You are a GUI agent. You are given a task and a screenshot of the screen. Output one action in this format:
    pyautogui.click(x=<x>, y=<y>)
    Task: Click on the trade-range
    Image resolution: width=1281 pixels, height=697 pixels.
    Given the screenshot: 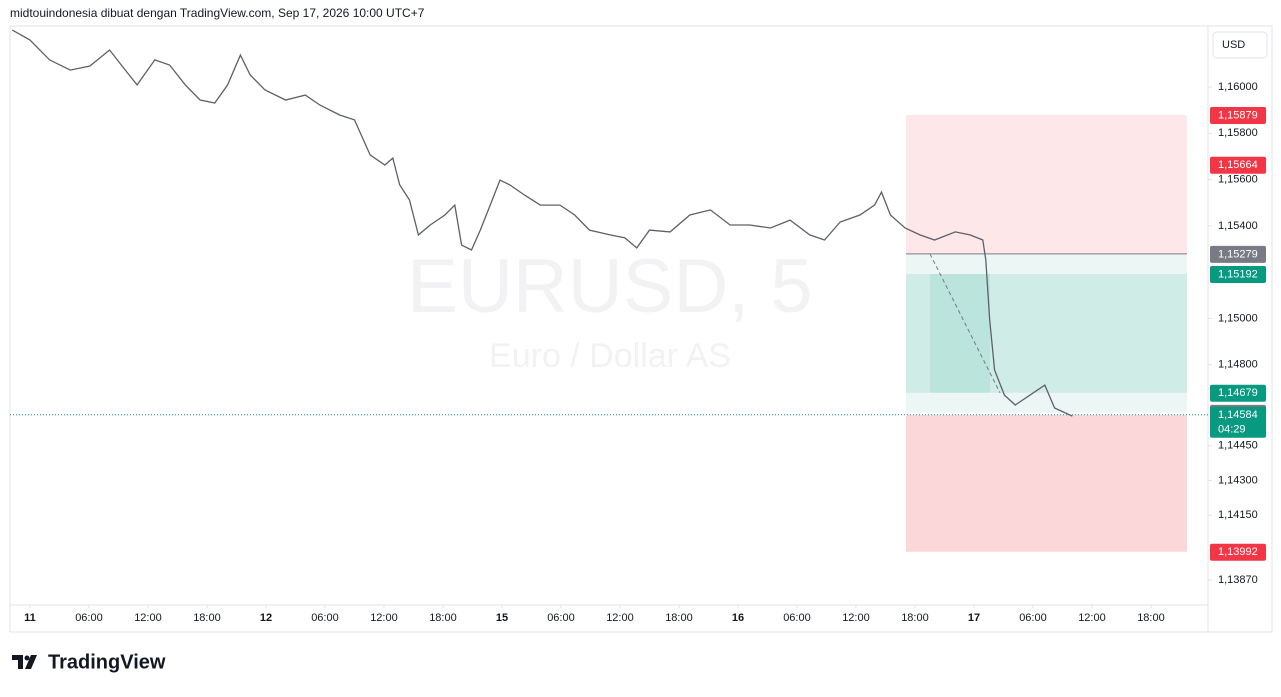 What is the action you would take?
    pyautogui.click(x=960, y=333)
    